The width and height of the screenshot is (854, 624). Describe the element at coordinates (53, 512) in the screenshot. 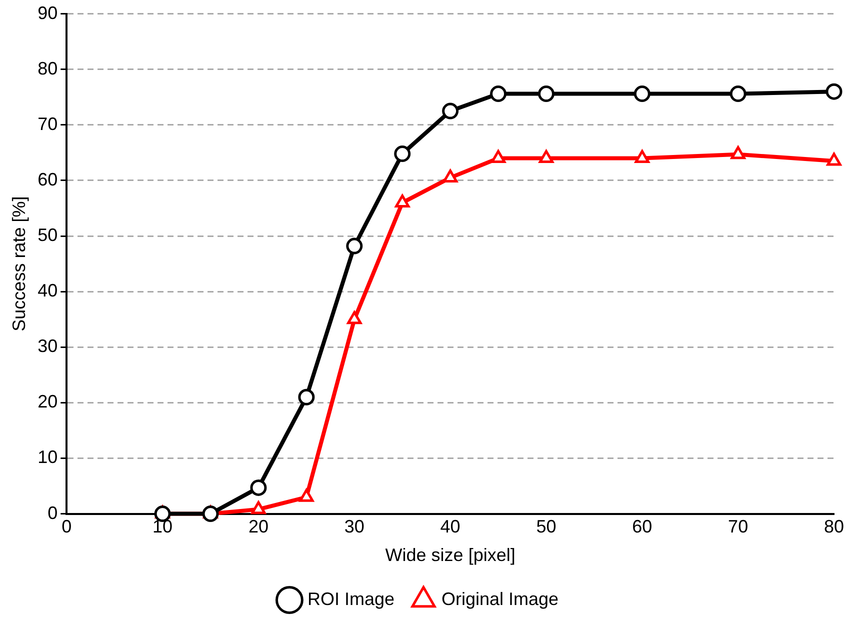

I see `y-tick-label: 0` at that location.